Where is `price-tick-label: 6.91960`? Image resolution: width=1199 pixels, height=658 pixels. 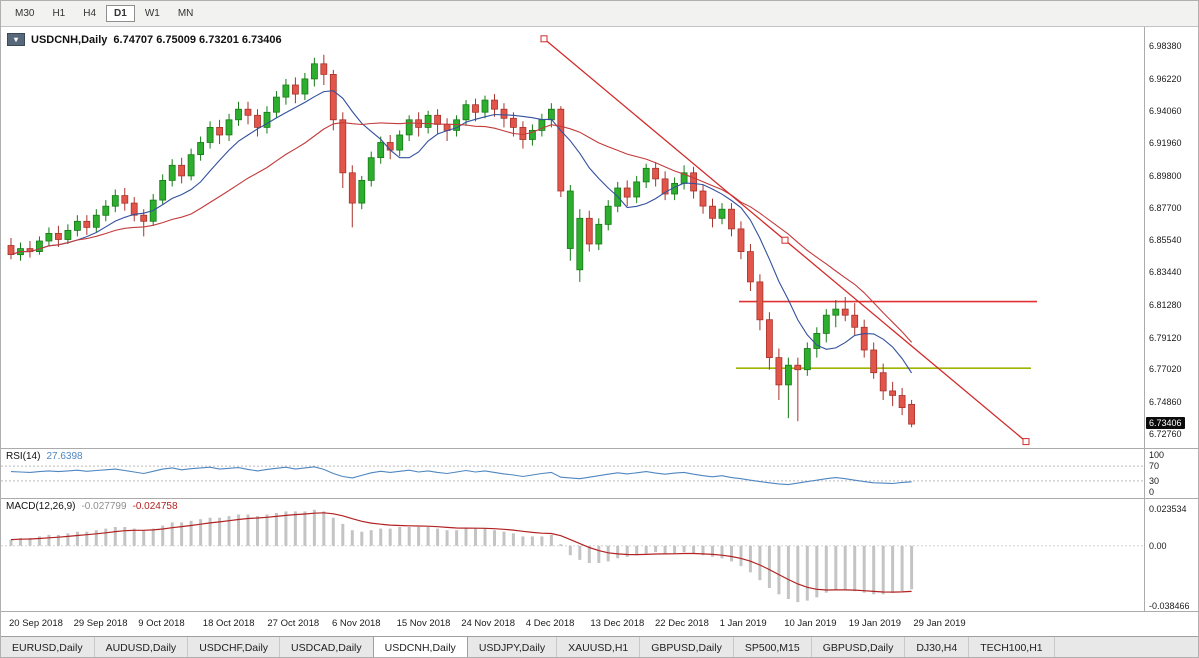
price-tick-label: 6.91960 is located at coordinates (1165, 143).